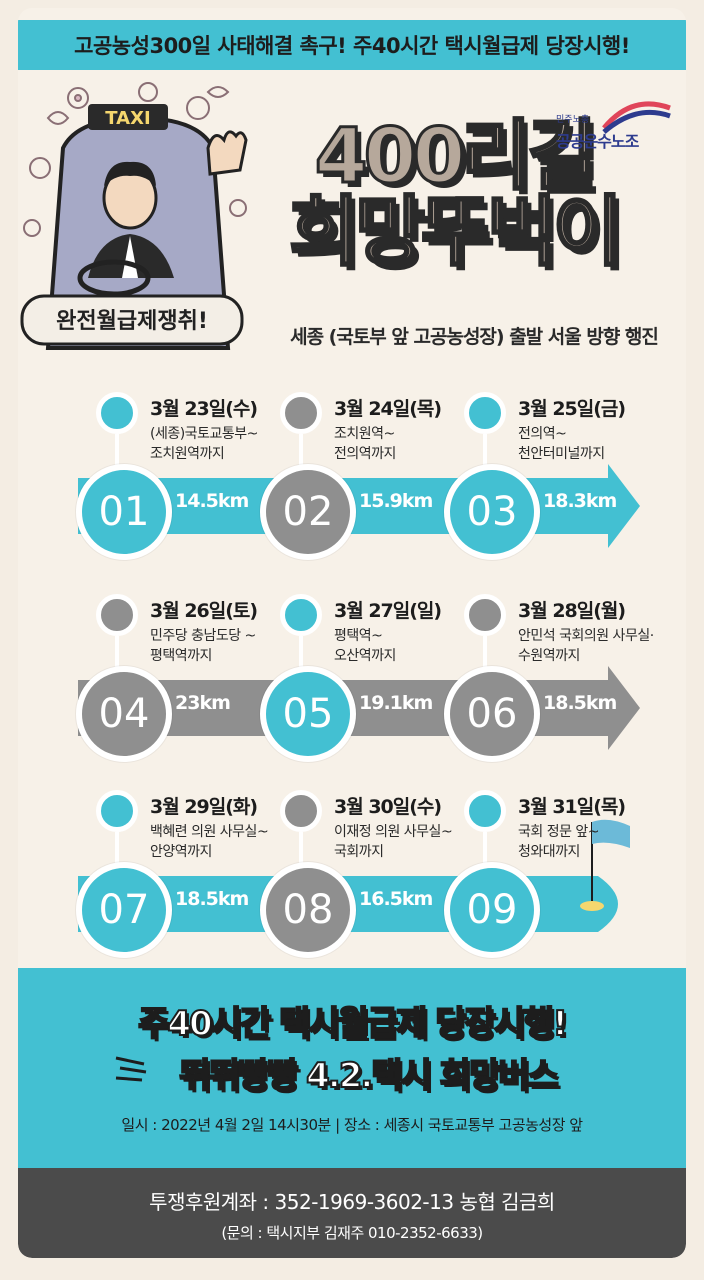 The image size is (704, 1280). I want to click on stop-route: 평택역~ 오산역까지, so click(365, 646).